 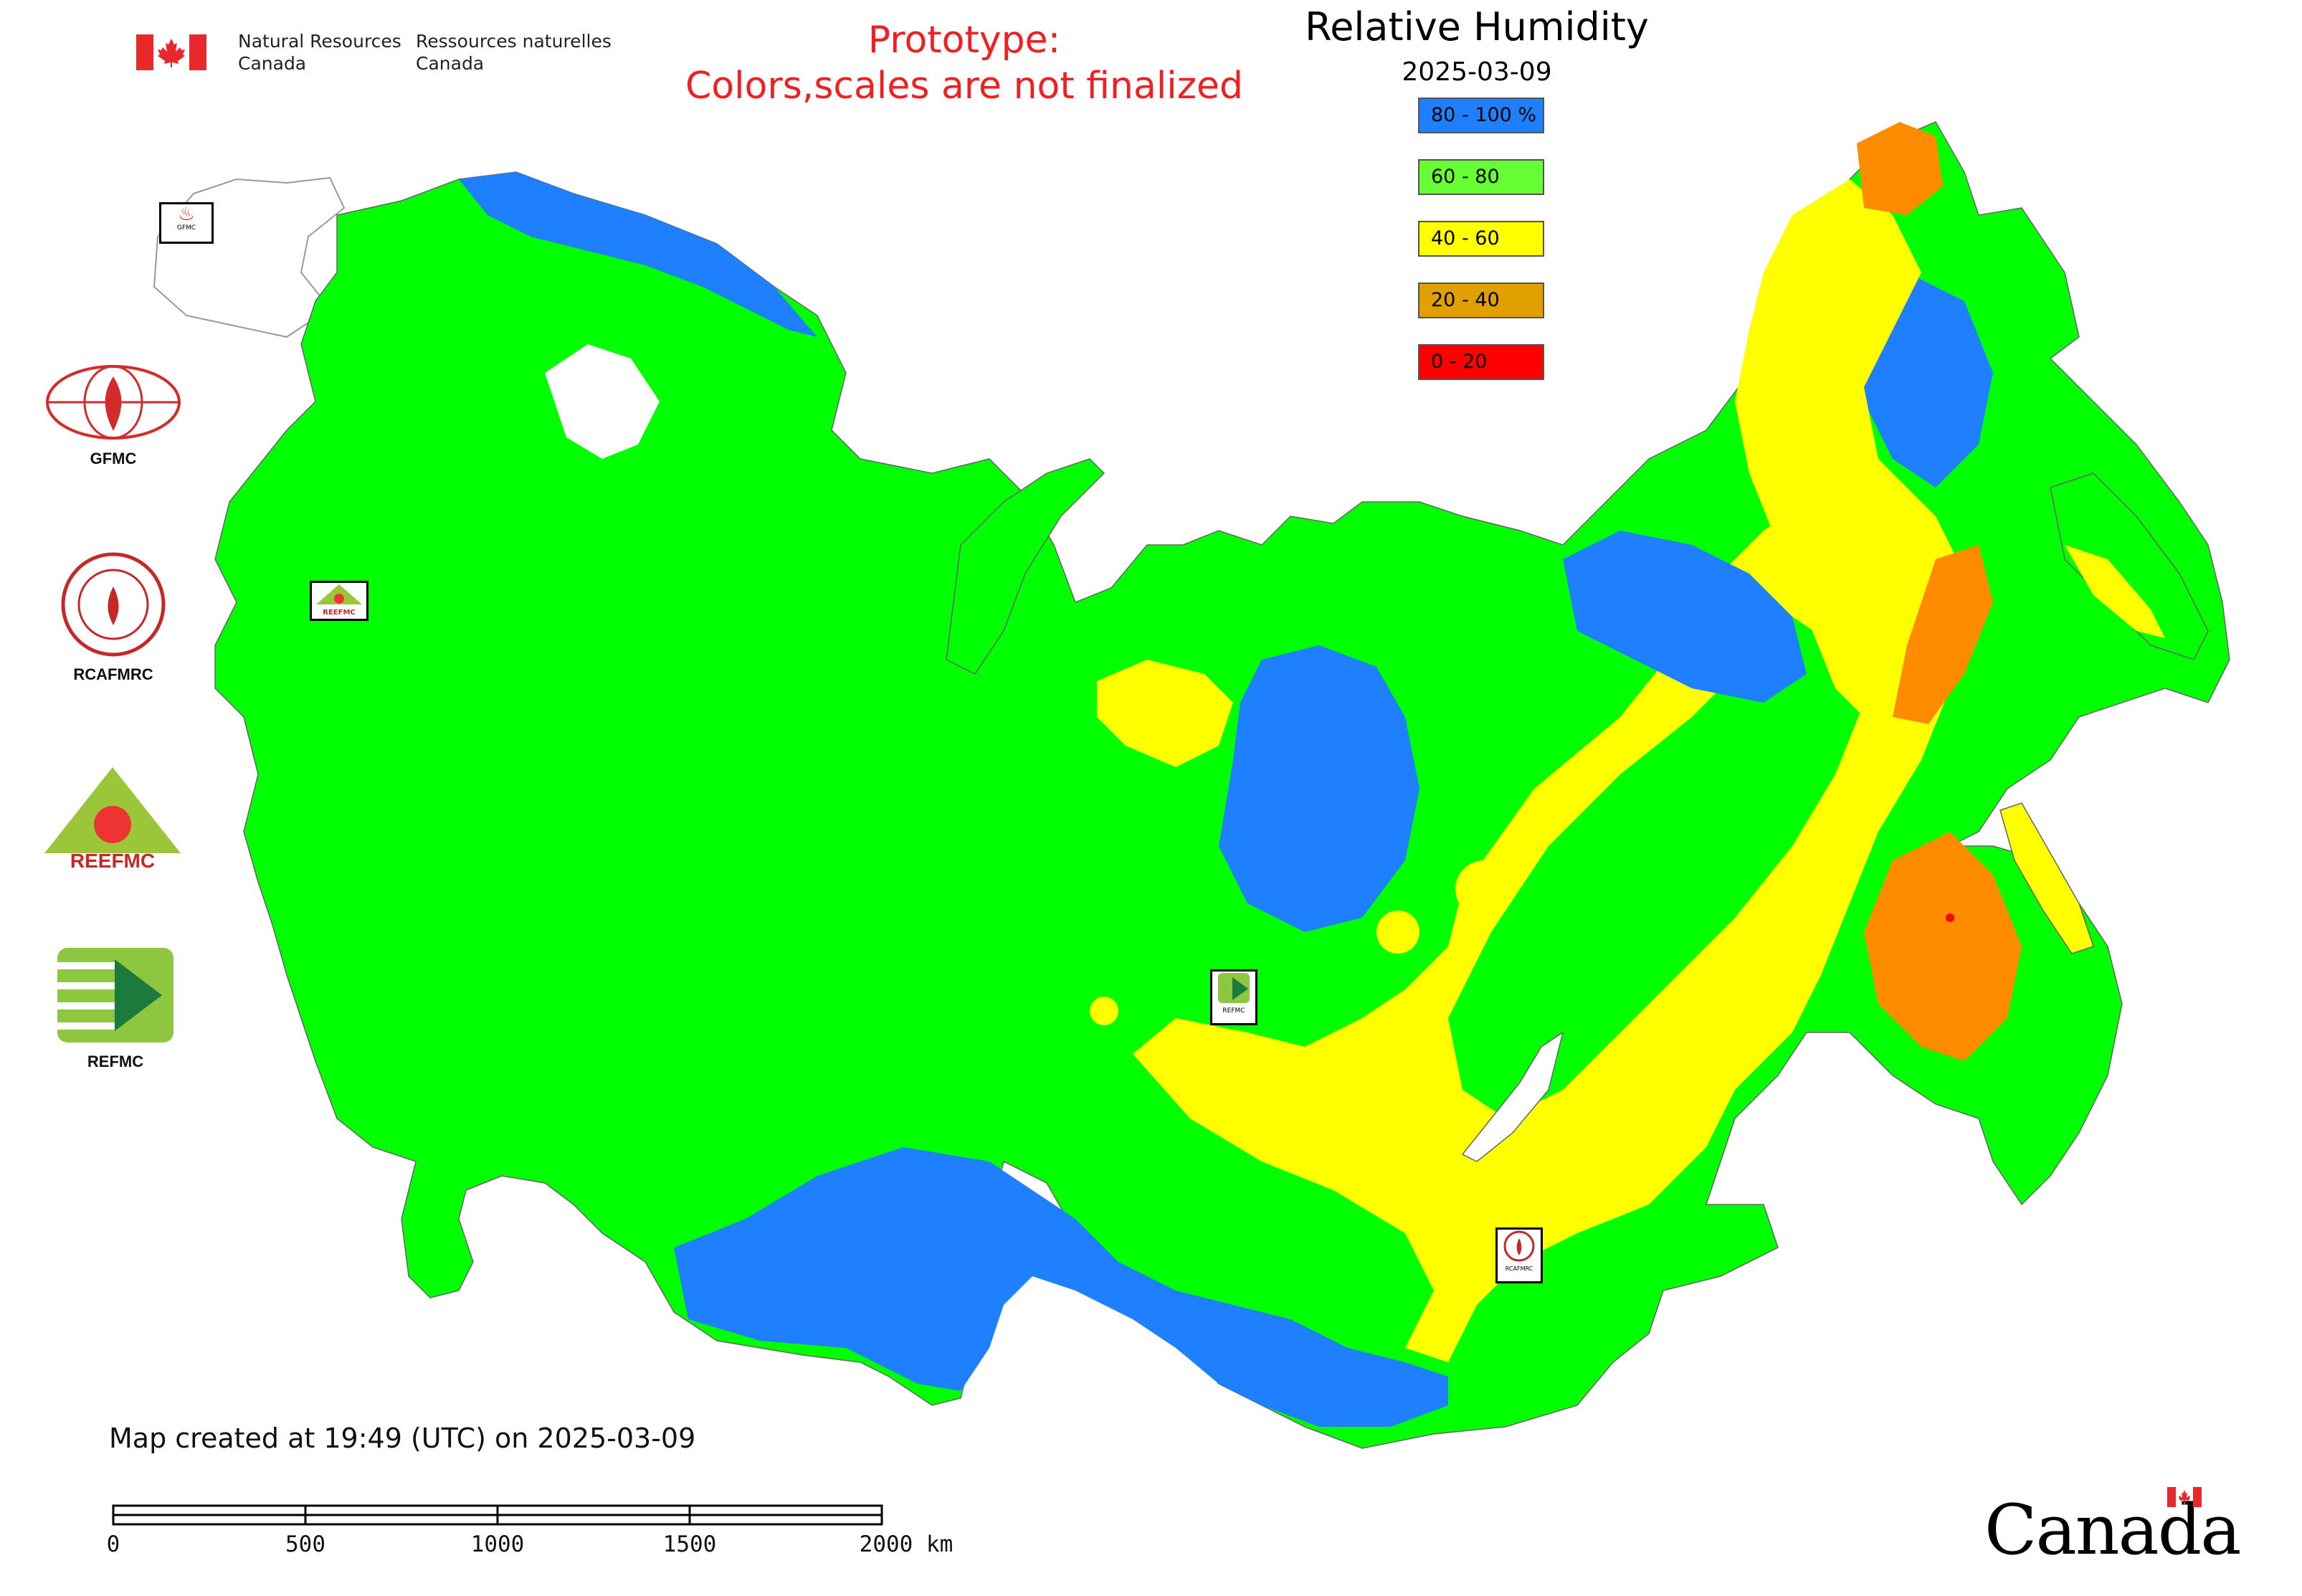 I want to click on flame-icon: ♨, so click(x=186, y=214).